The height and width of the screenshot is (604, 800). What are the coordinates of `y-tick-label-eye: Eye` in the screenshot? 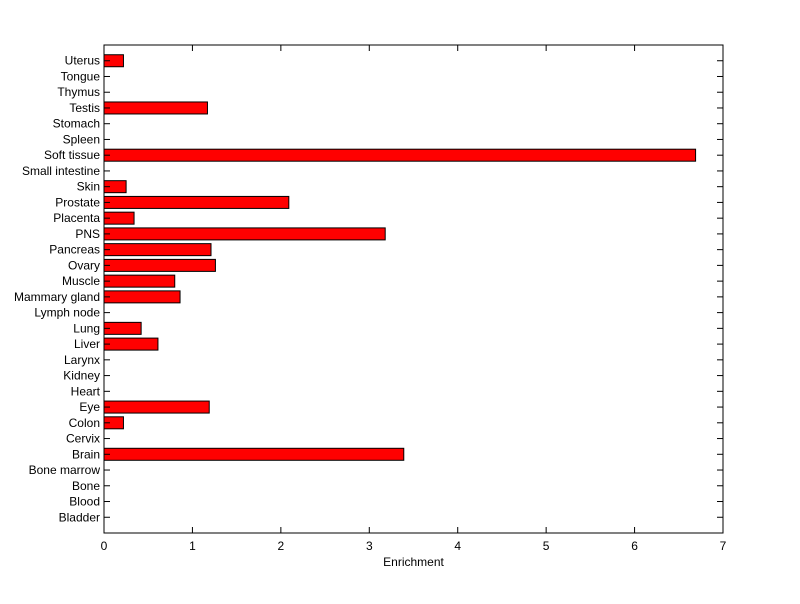 It's located at (89, 407).